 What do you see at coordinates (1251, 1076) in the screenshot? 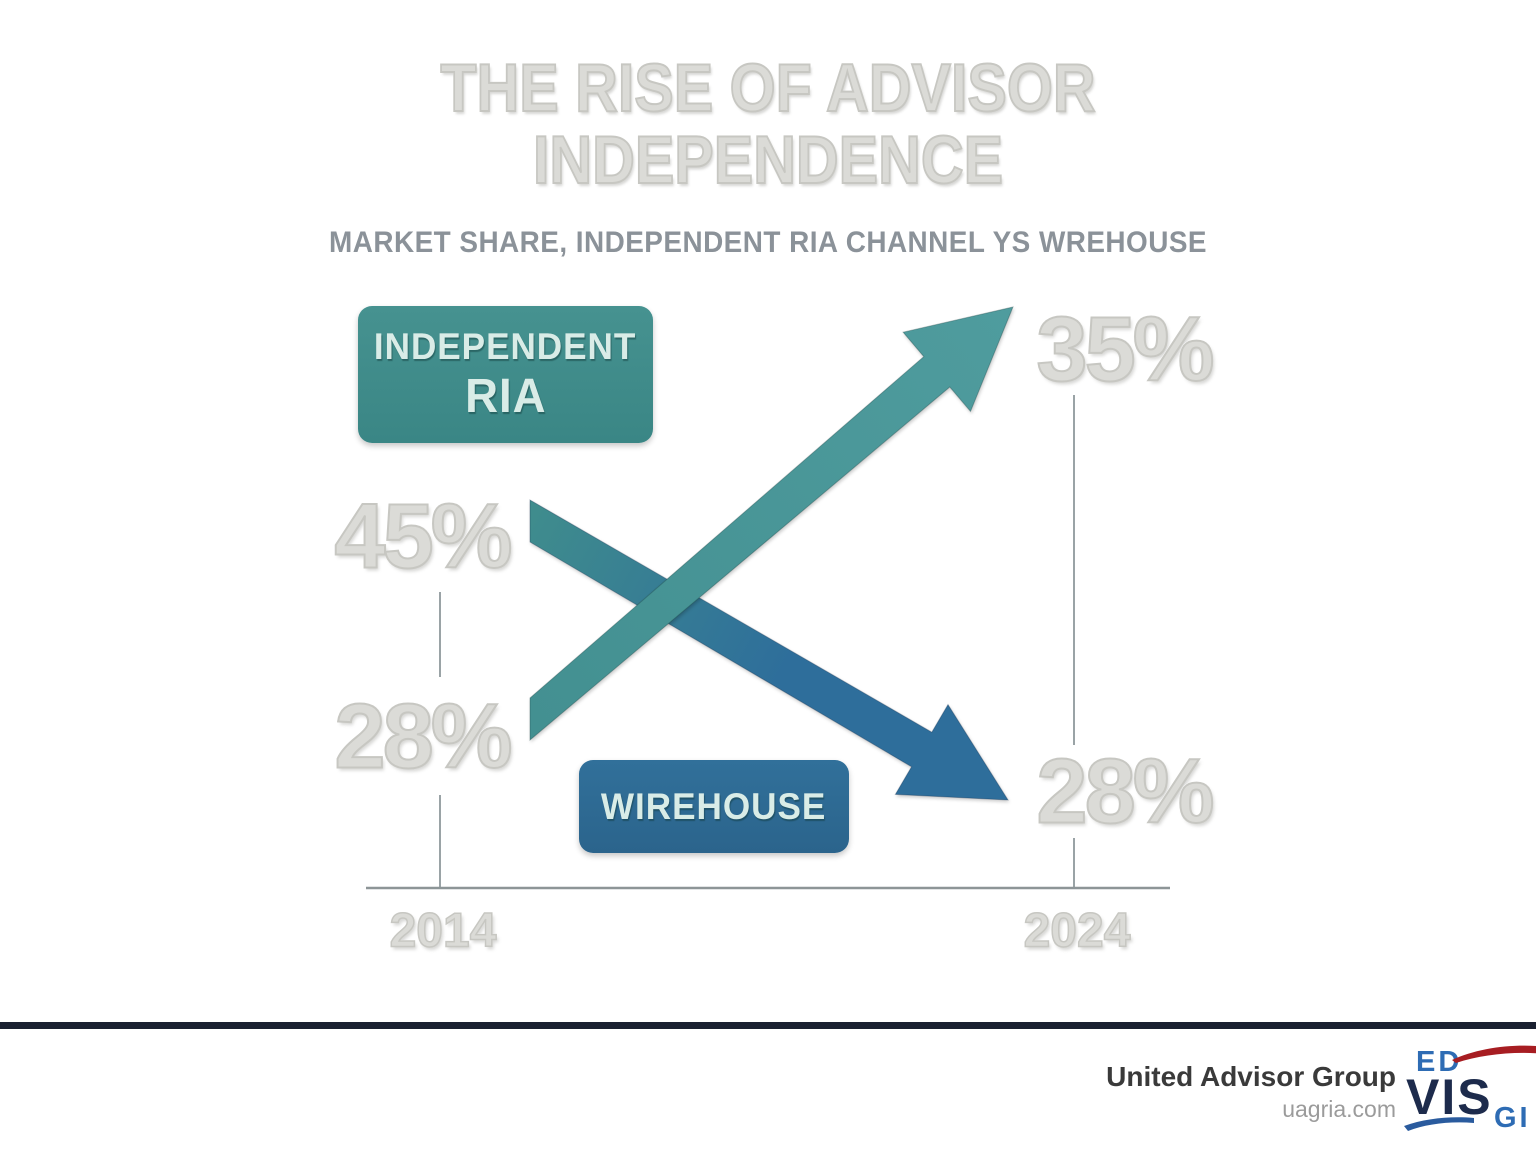
I see `company-name: United Advisor Group` at bounding box center [1251, 1076].